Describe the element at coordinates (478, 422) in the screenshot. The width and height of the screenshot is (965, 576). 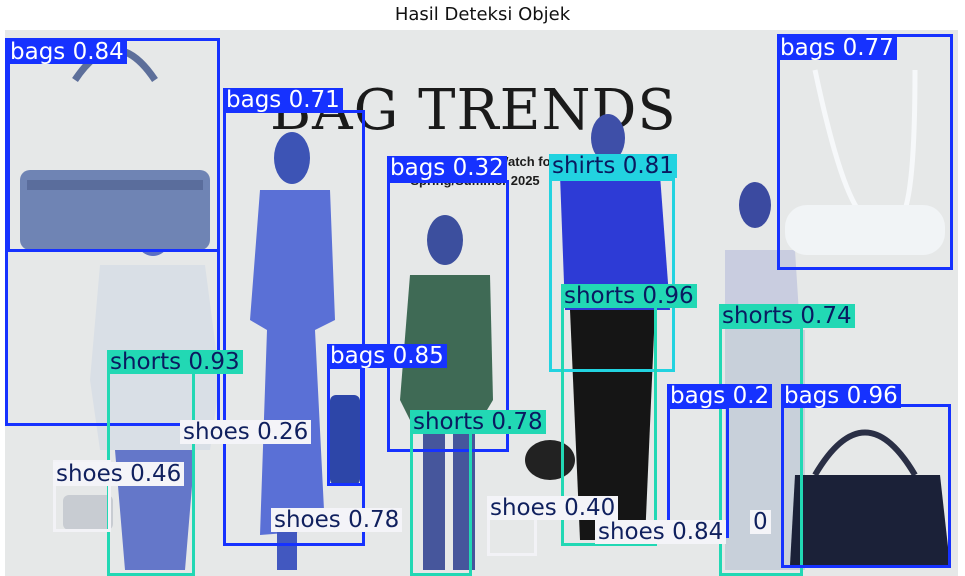
I see `detection-label-shorts-078: shorts 0.78` at that location.